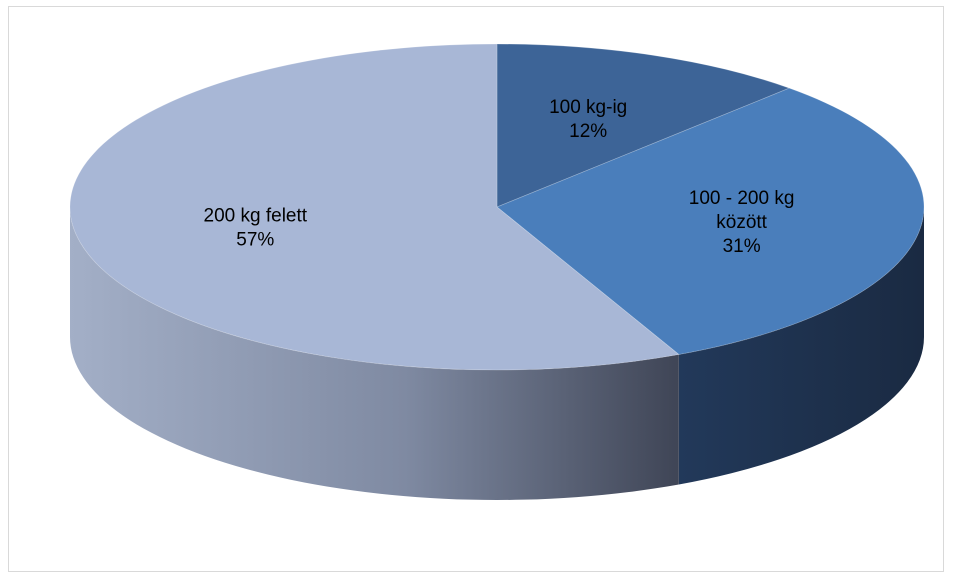 The height and width of the screenshot is (579, 953). I want to click on slice-category-label: 100 kg-ig, so click(588, 107).